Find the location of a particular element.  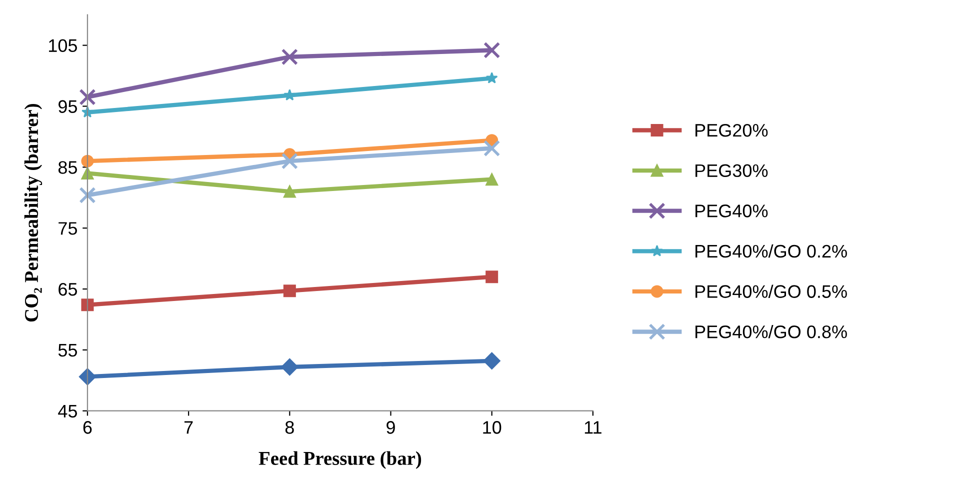

x-tick-label: 6 is located at coordinates (87, 427).